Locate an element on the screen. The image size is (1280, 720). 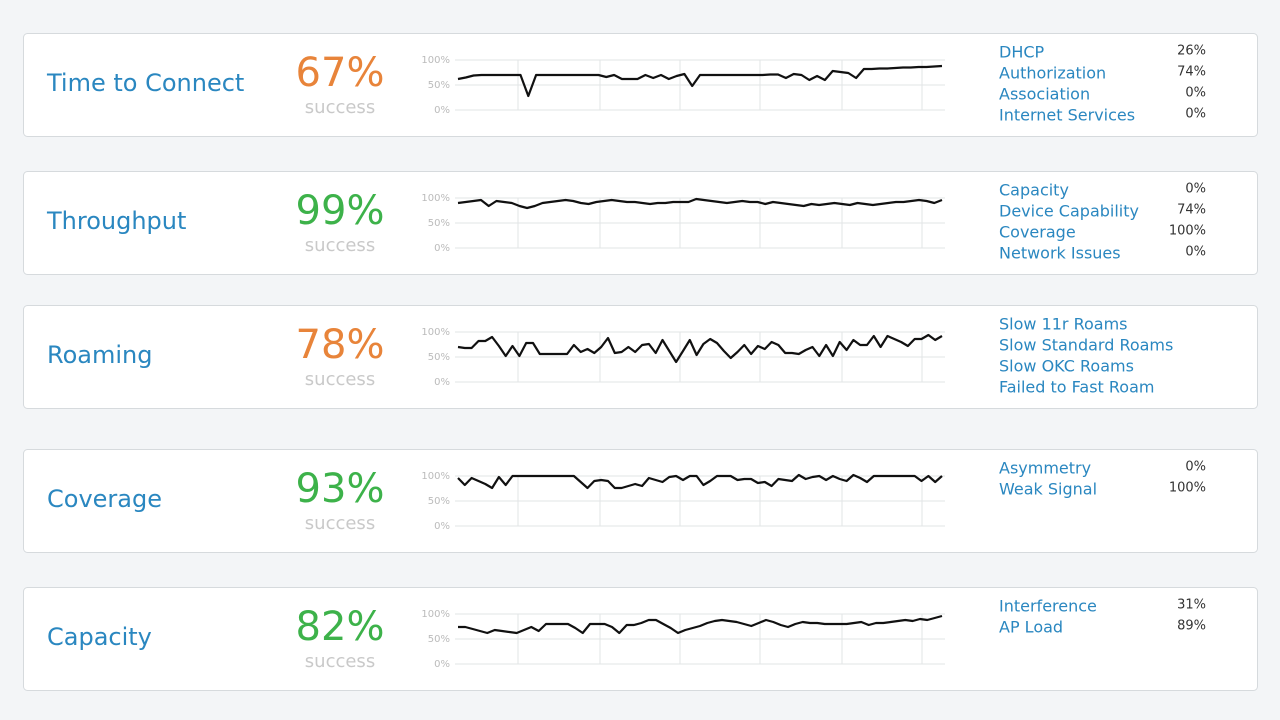
item-name: Network Issues is located at coordinates (1060, 253).